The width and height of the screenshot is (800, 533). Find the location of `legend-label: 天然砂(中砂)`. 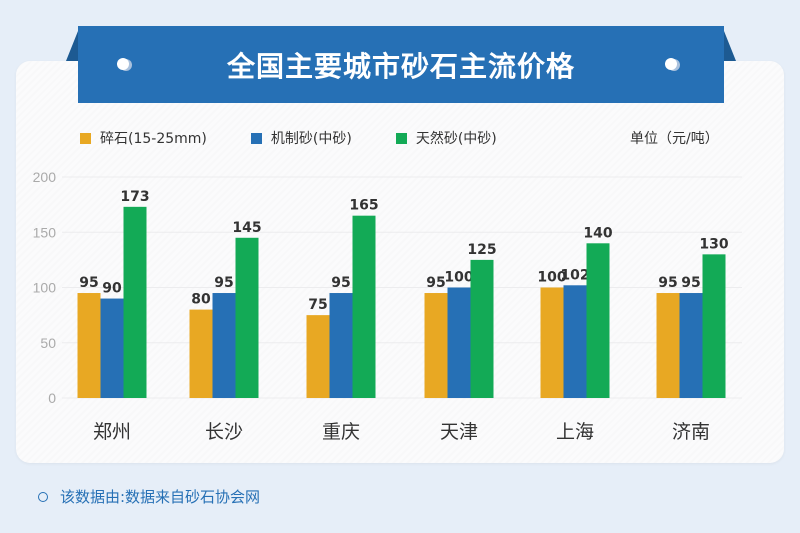

legend-label: 天然砂(中砂) is located at coordinates (456, 139).